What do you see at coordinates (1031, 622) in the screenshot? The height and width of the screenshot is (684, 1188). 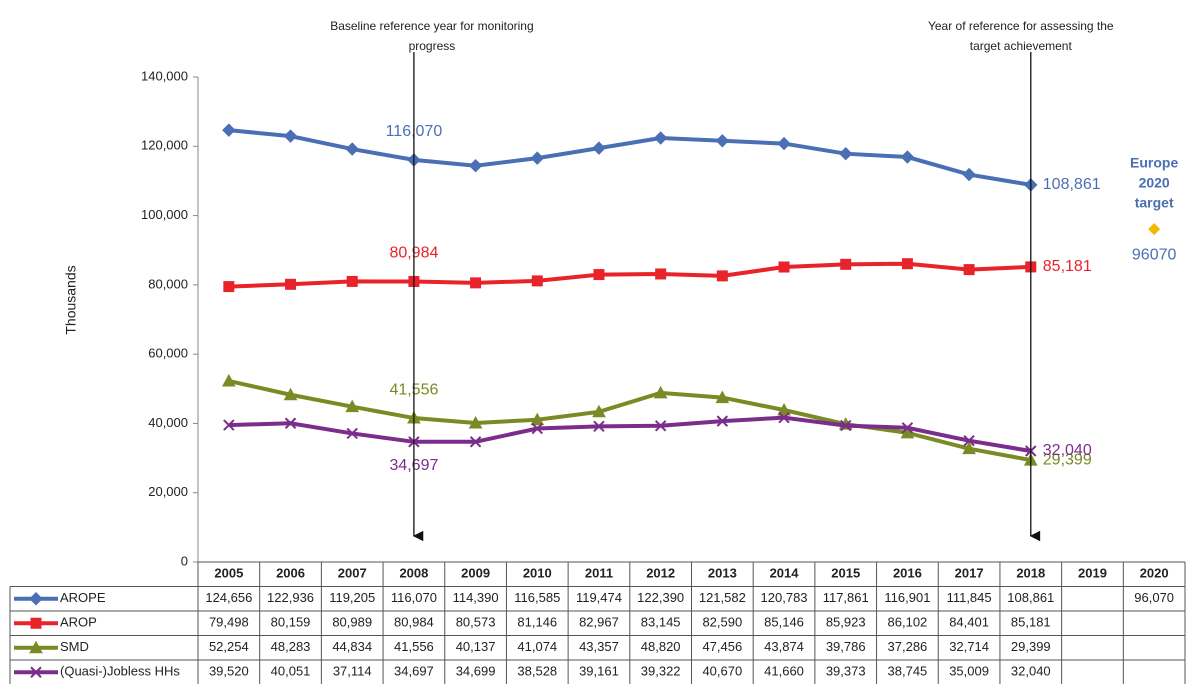 I see `table-cell: 85,181` at bounding box center [1031, 622].